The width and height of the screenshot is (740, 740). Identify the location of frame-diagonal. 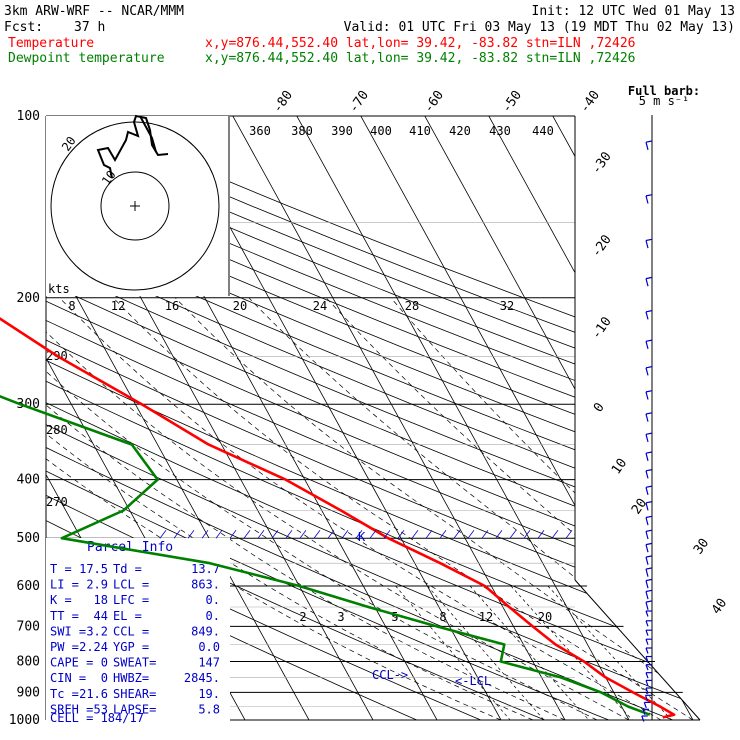
(637, 650).